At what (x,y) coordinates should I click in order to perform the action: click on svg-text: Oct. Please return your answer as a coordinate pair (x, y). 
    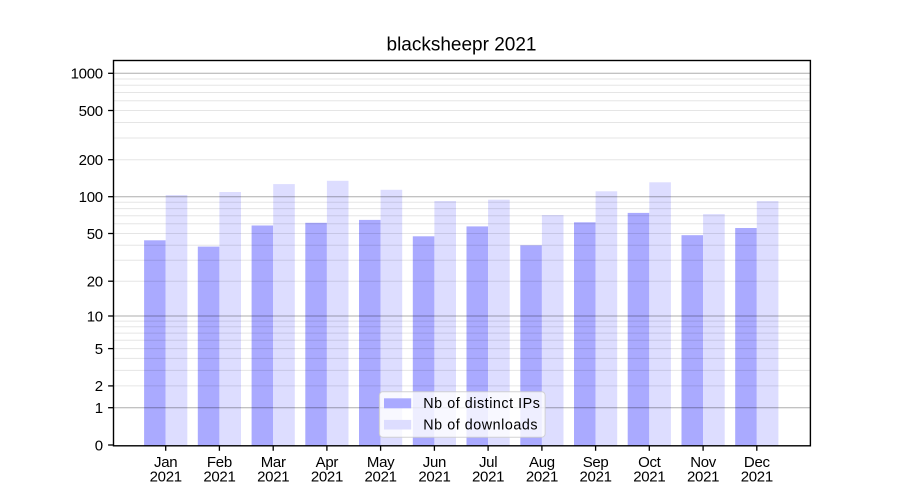
    Looking at the image, I should click on (650, 462).